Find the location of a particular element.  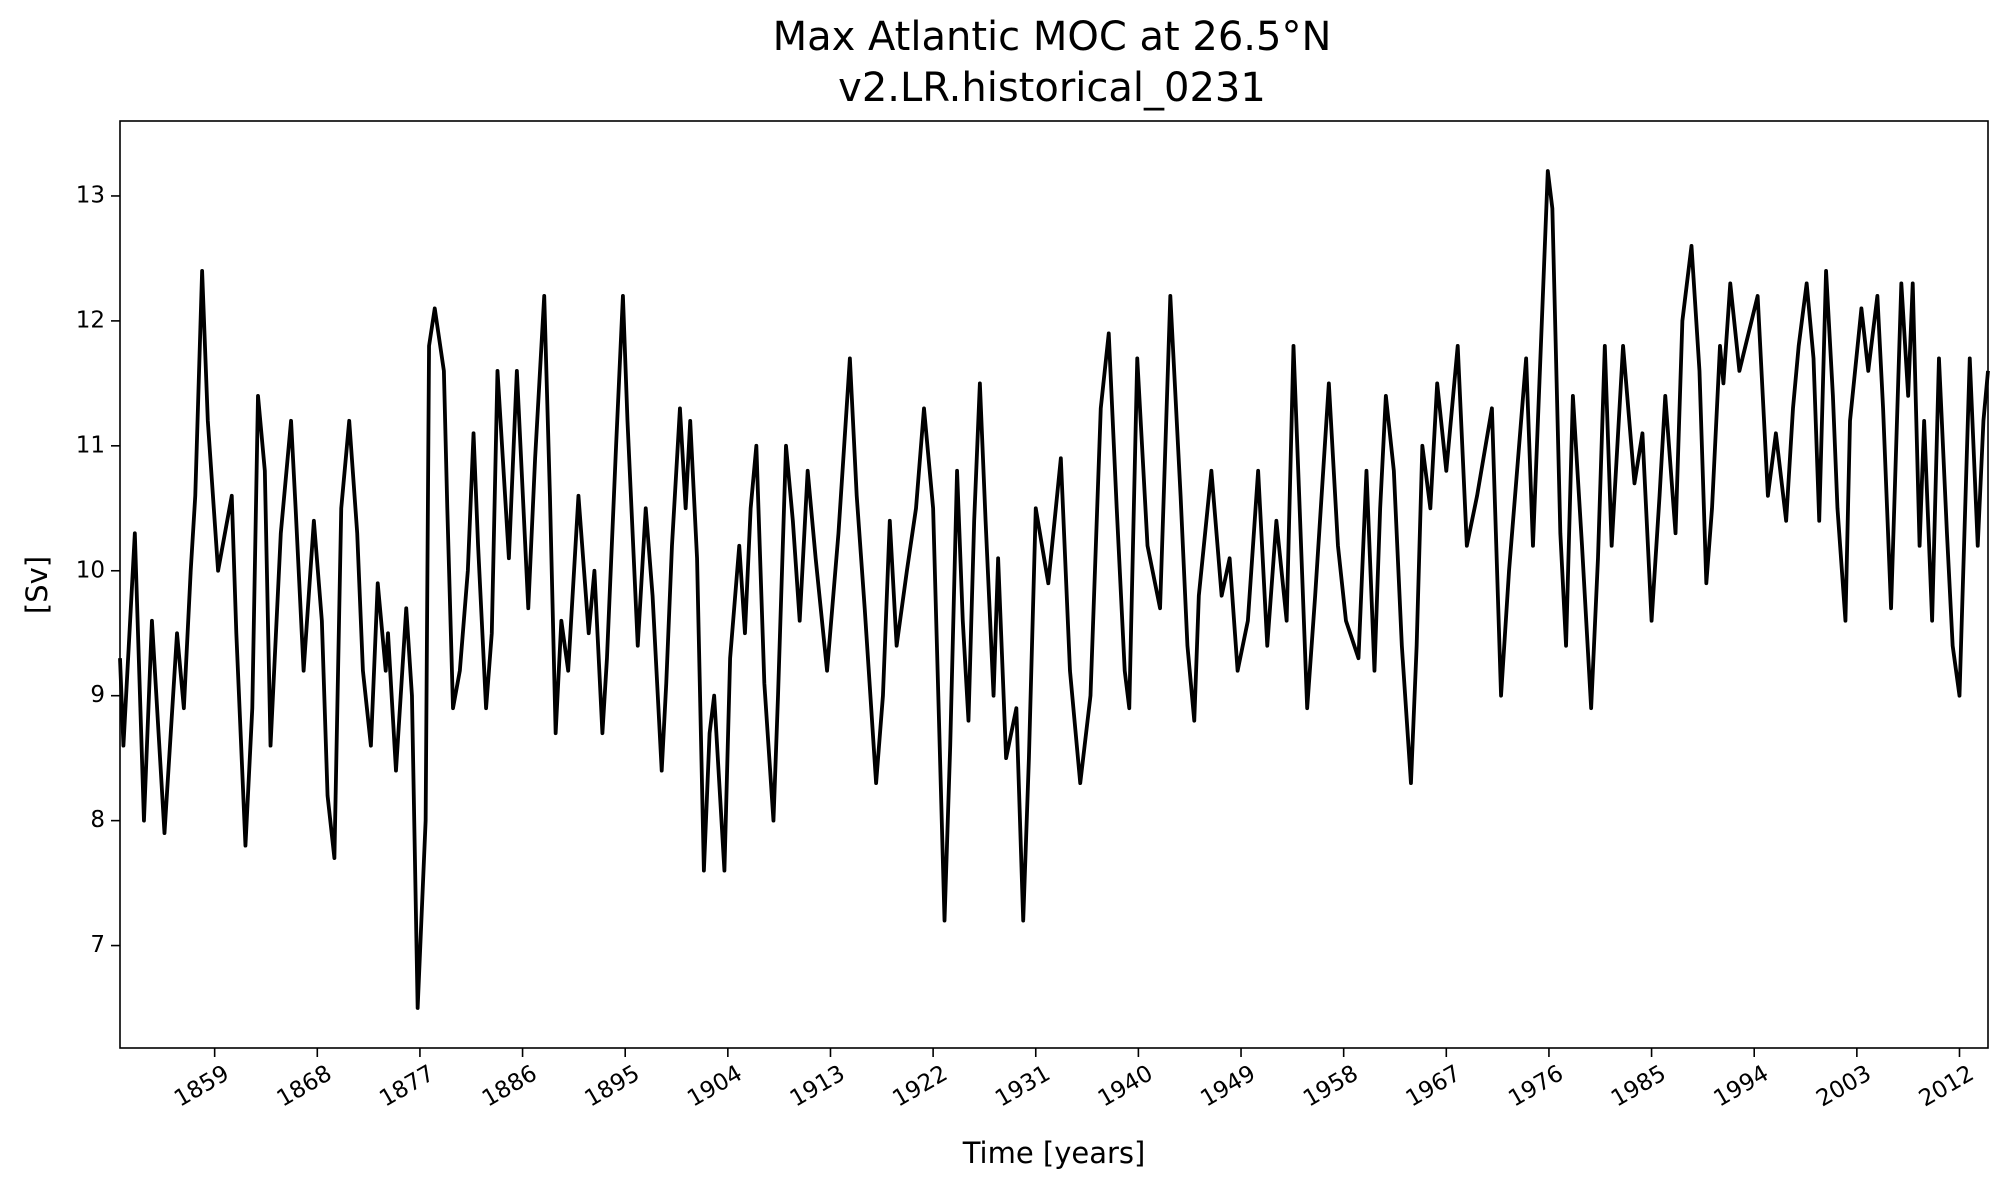

x-tick-label: 1985 is located at coordinates (1639, 1087).